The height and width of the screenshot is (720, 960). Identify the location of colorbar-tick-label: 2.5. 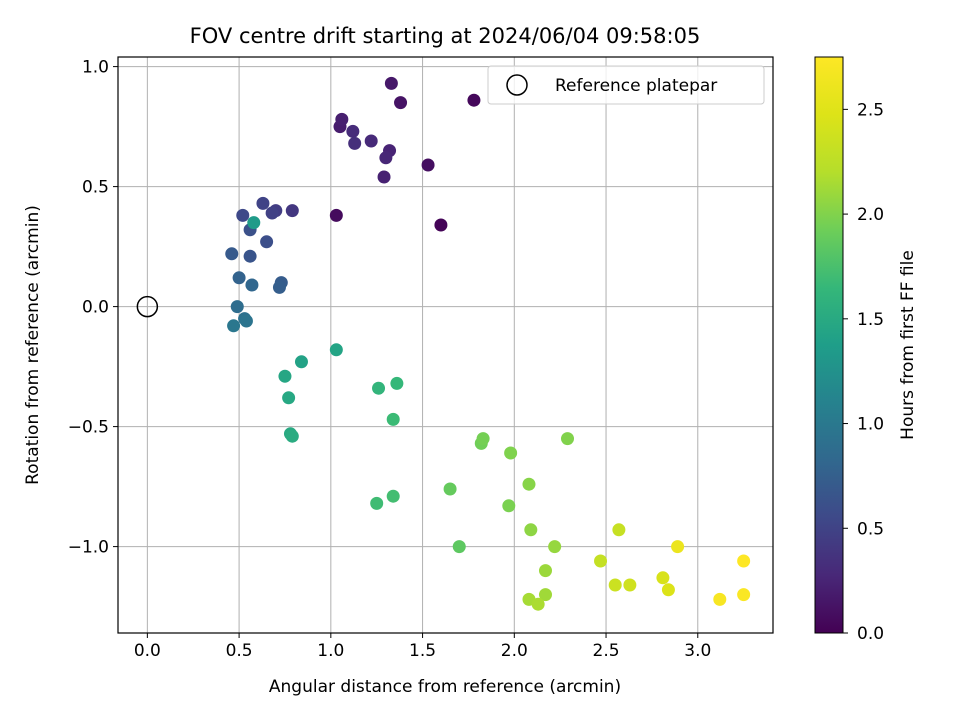
(870, 110).